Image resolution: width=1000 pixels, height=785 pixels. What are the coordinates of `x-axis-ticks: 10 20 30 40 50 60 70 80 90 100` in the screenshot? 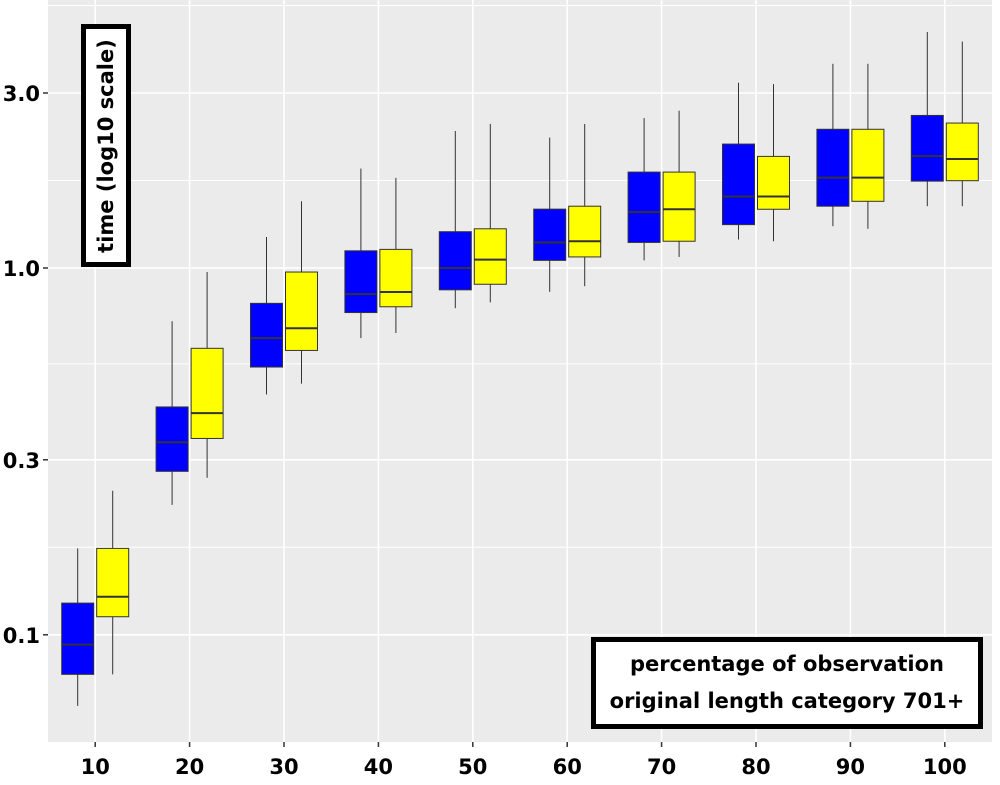 It's located at (524, 760).